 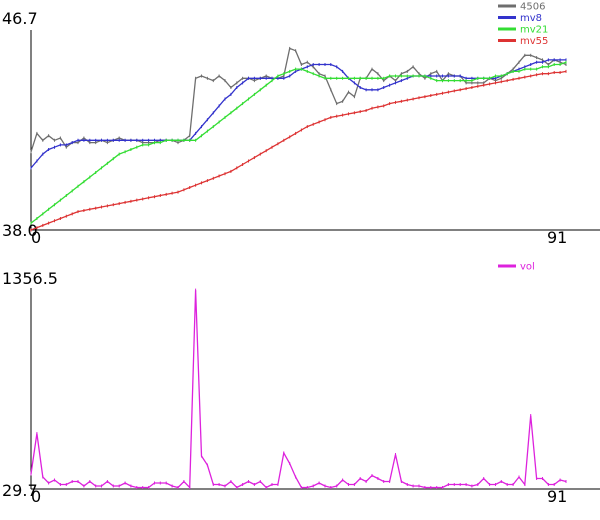 What do you see at coordinates (557, 237) in the screenshot?
I see `price-x-end-label: 91` at bounding box center [557, 237].